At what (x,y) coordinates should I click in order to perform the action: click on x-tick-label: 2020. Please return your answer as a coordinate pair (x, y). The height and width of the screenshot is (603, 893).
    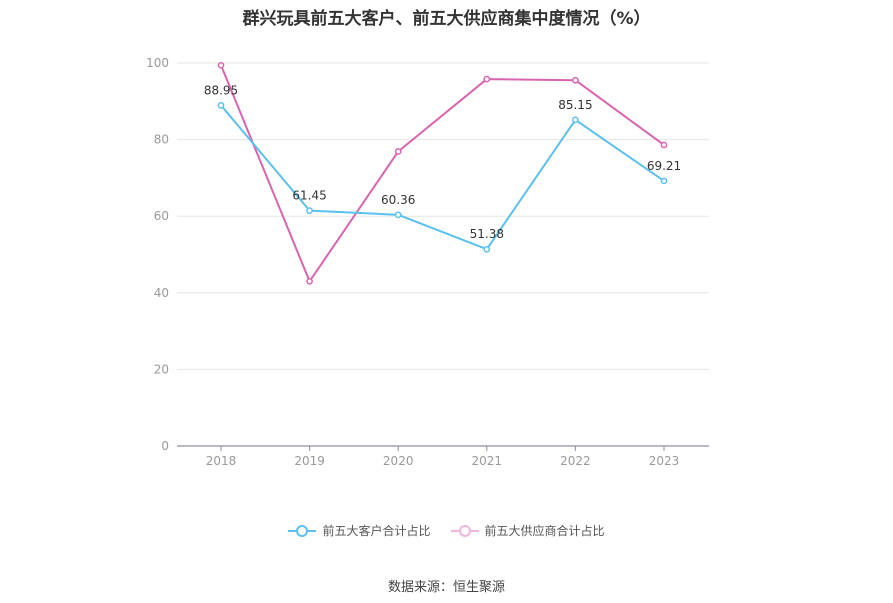
    Looking at the image, I should click on (398, 461).